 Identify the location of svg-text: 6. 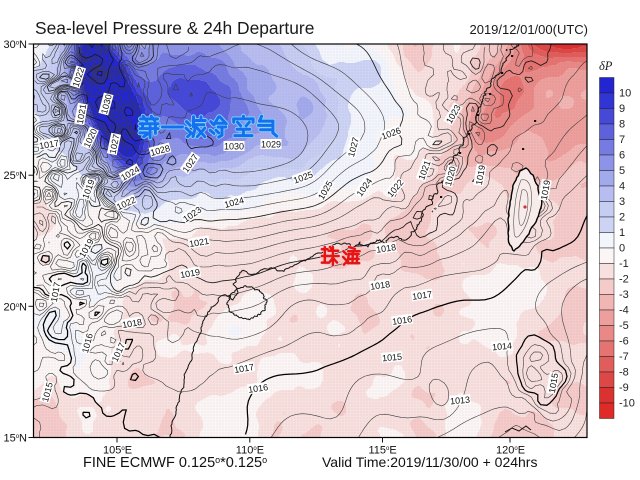
(622, 156).